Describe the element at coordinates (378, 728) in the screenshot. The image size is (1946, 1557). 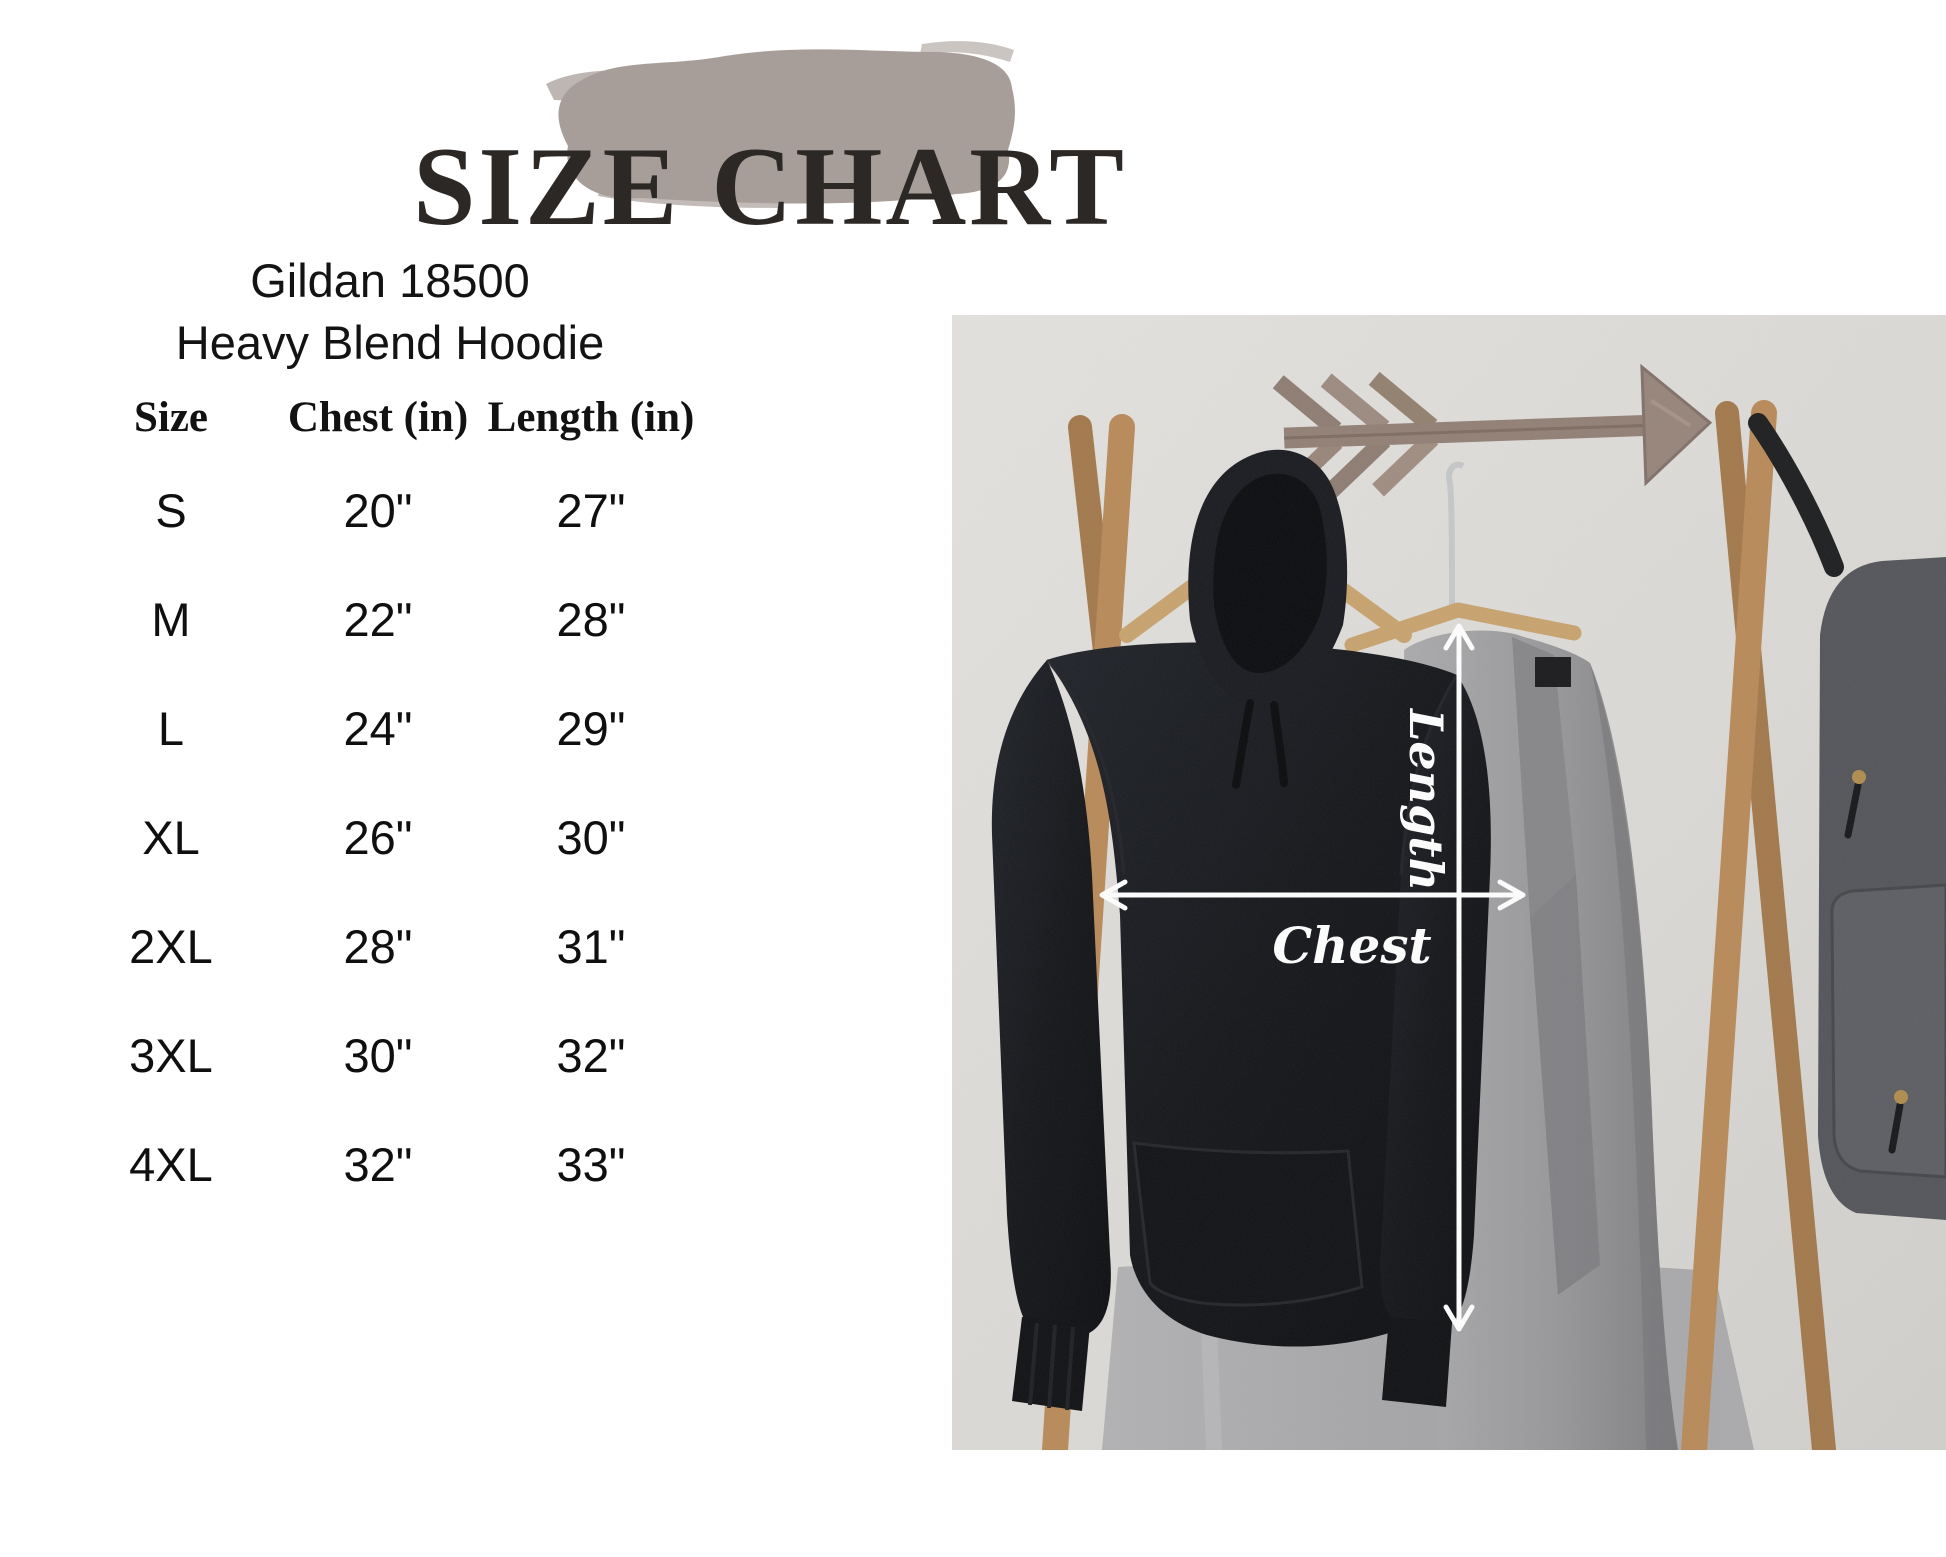
I see `table-cell: 24"` at that location.